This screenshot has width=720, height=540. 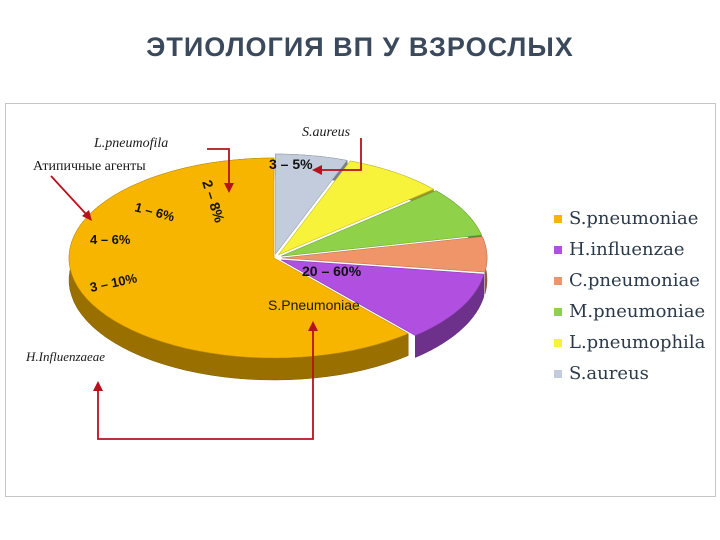 What do you see at coordinates (384, 254) in the screenshot?
I see `pie-slice-c-pneumoniae` at bounding box center [384, 254].